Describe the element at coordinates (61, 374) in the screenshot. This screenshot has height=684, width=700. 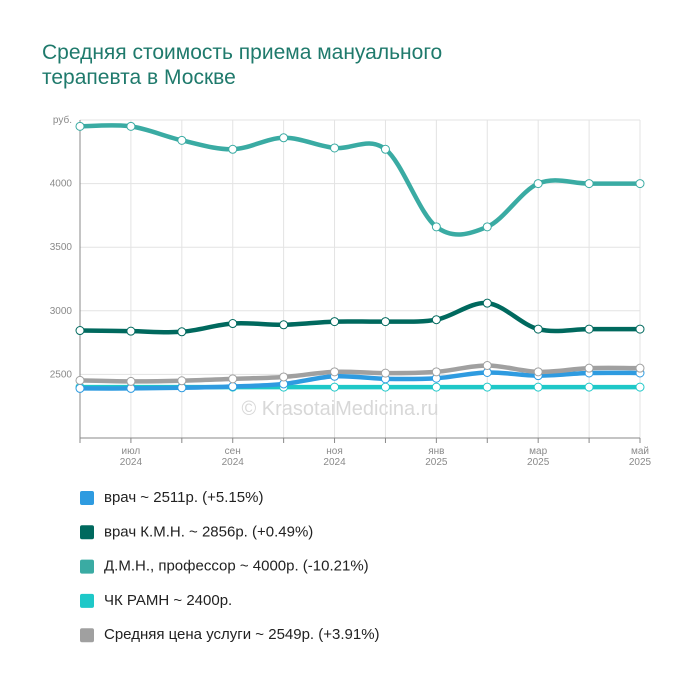
I see `y-tick-label: 2500` at that location.